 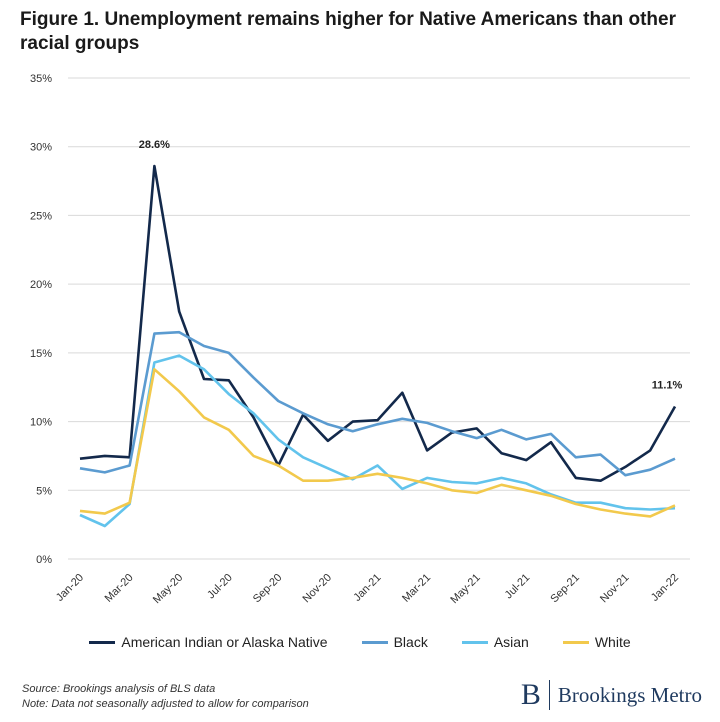 What do you see at coordinates (220, 587) in the screenshot?
I see `x-tick-label: Jul-20` at bounding box center [220, 587].